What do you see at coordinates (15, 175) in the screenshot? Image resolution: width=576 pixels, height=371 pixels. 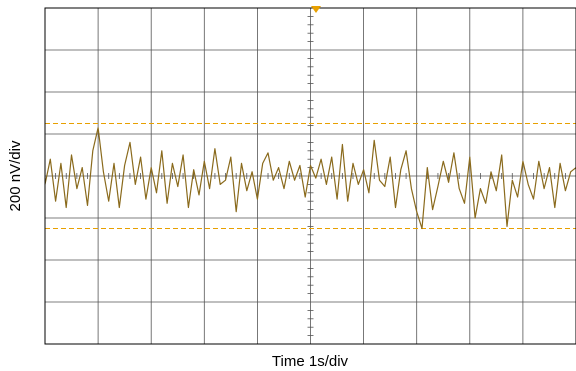 I see `y-axis-label: 200 nV/div` at bounding box center [15, 175].